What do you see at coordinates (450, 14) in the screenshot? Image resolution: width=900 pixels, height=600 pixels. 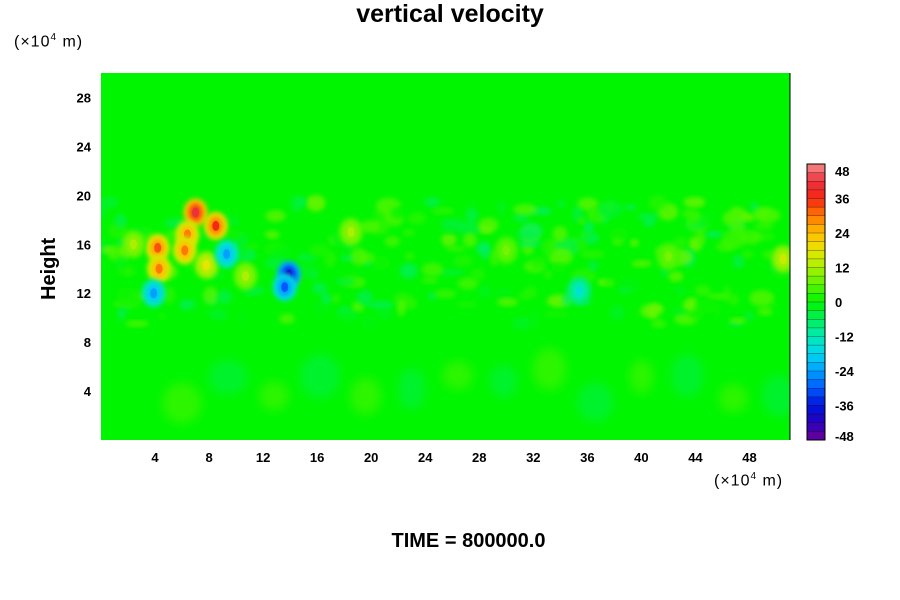 I see `chart-title: vertical velocity` at bounding box center [450, 14].